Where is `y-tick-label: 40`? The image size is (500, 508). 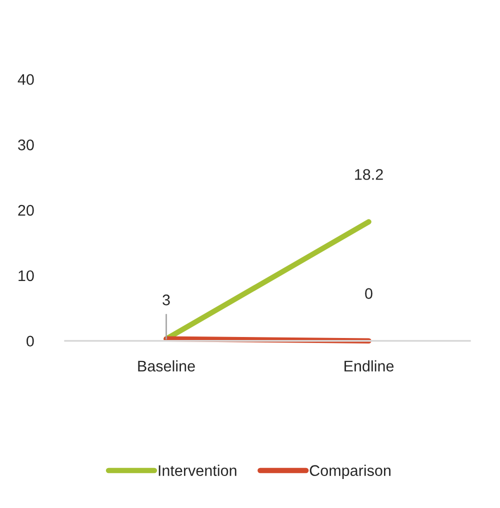
y-tick-label: 40 is located at coordinates (26, 79).